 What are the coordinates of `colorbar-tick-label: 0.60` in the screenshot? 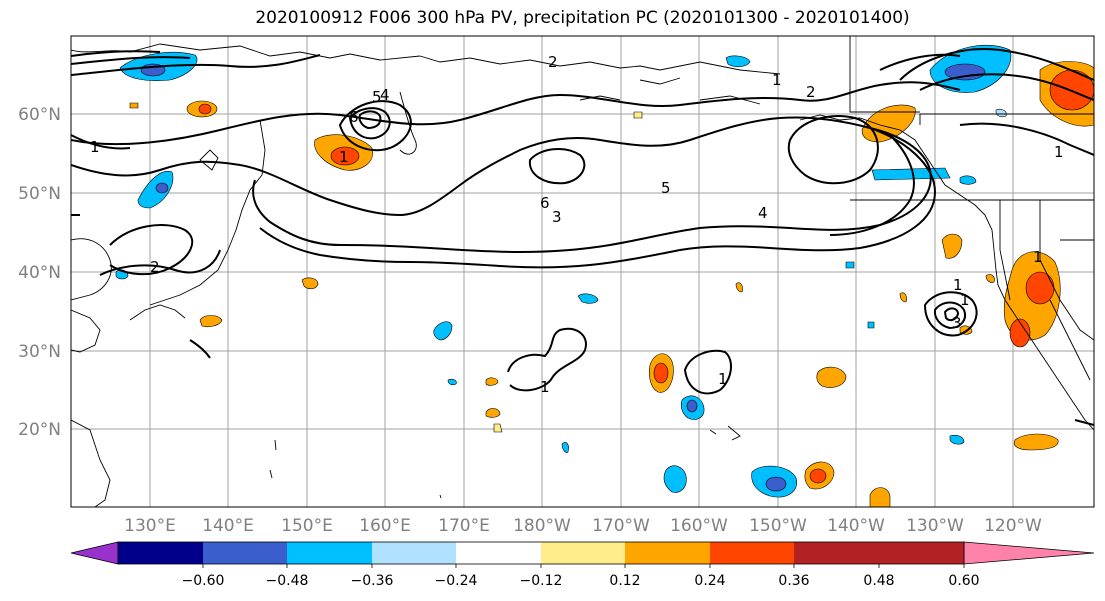 It's located at (963, 581).